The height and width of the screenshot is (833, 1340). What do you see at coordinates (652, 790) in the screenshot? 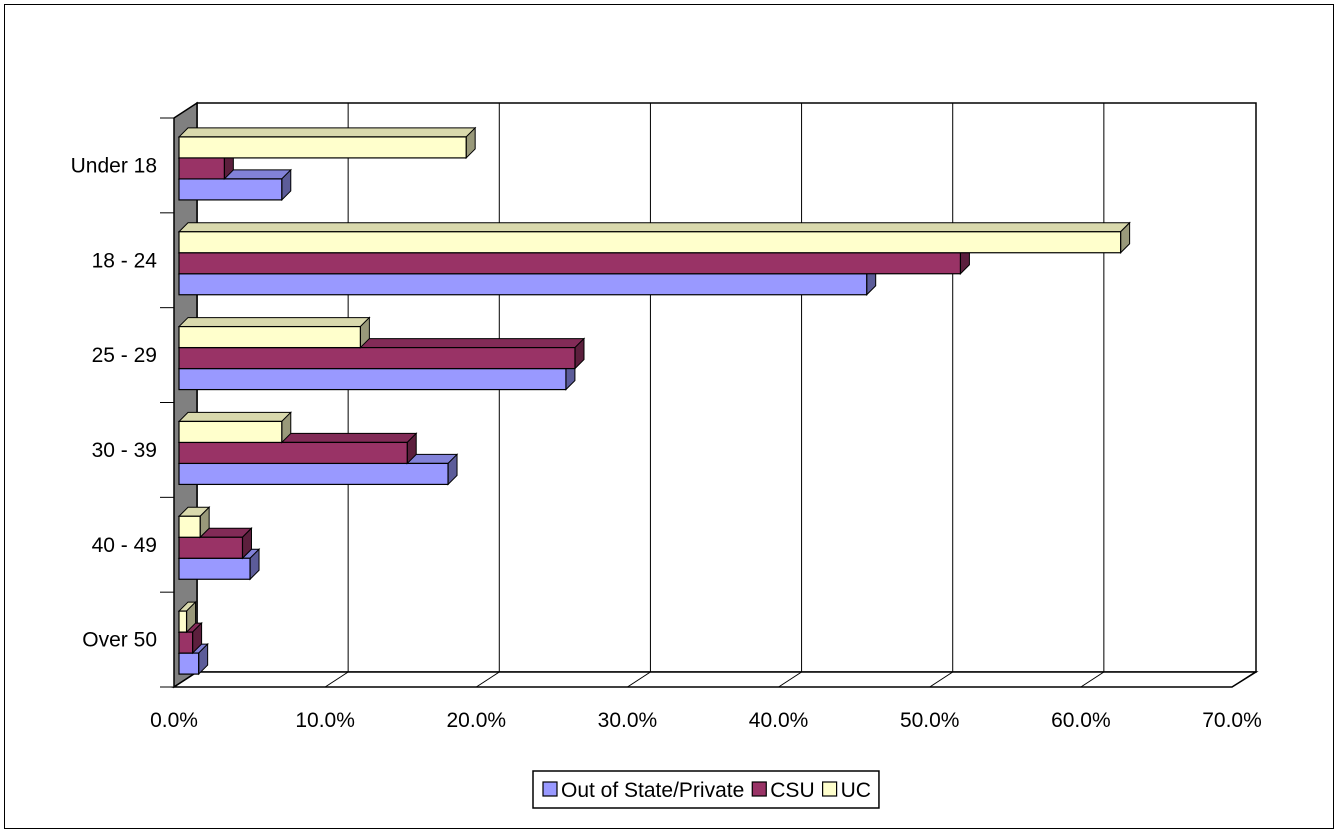
I see `legend-label: Out of State/Private` at bounding box center [652, 790].